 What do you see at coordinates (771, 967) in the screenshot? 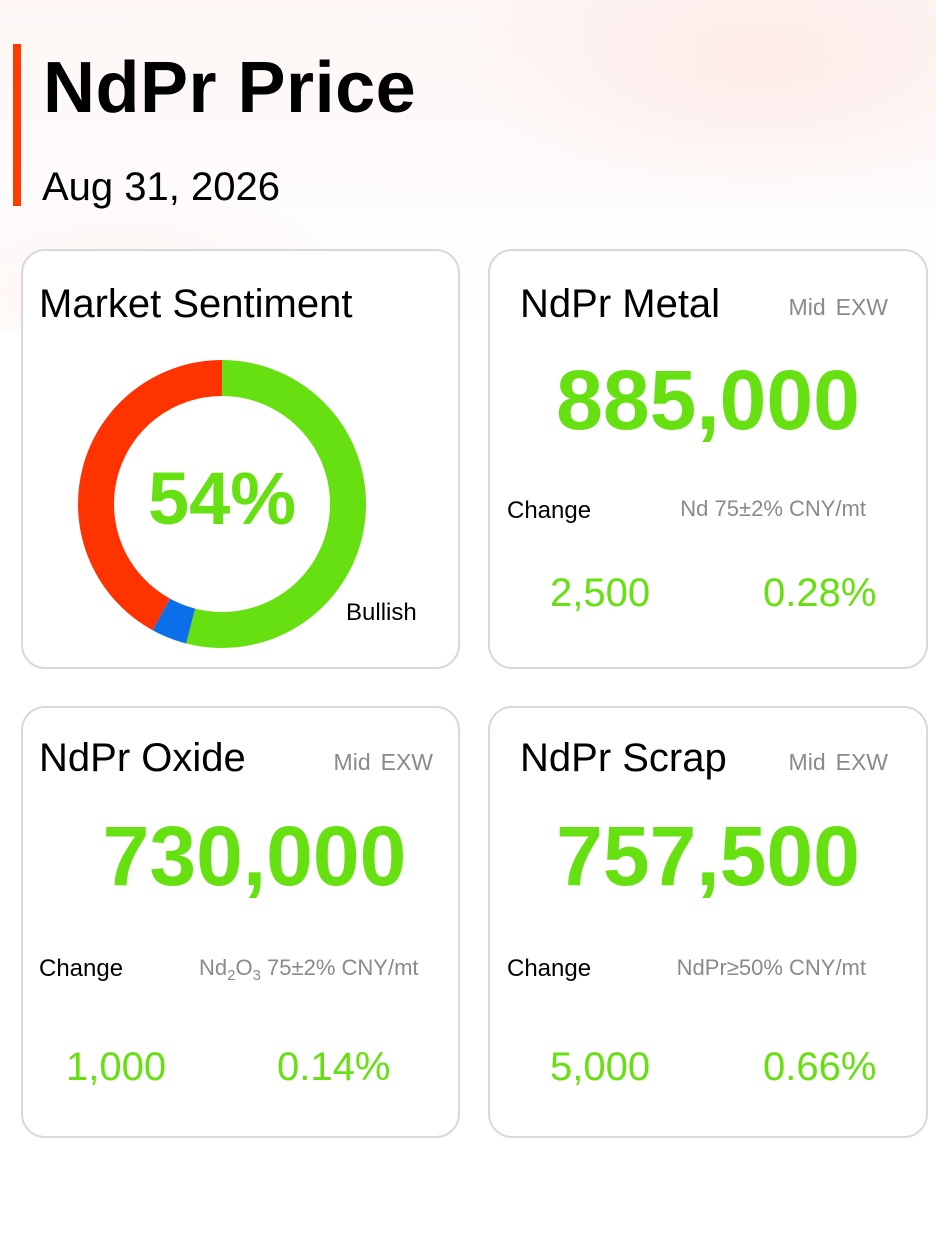
I see `scrap-spec: NdPr≥50% CNY/mt` at bounding box center [771, 967].